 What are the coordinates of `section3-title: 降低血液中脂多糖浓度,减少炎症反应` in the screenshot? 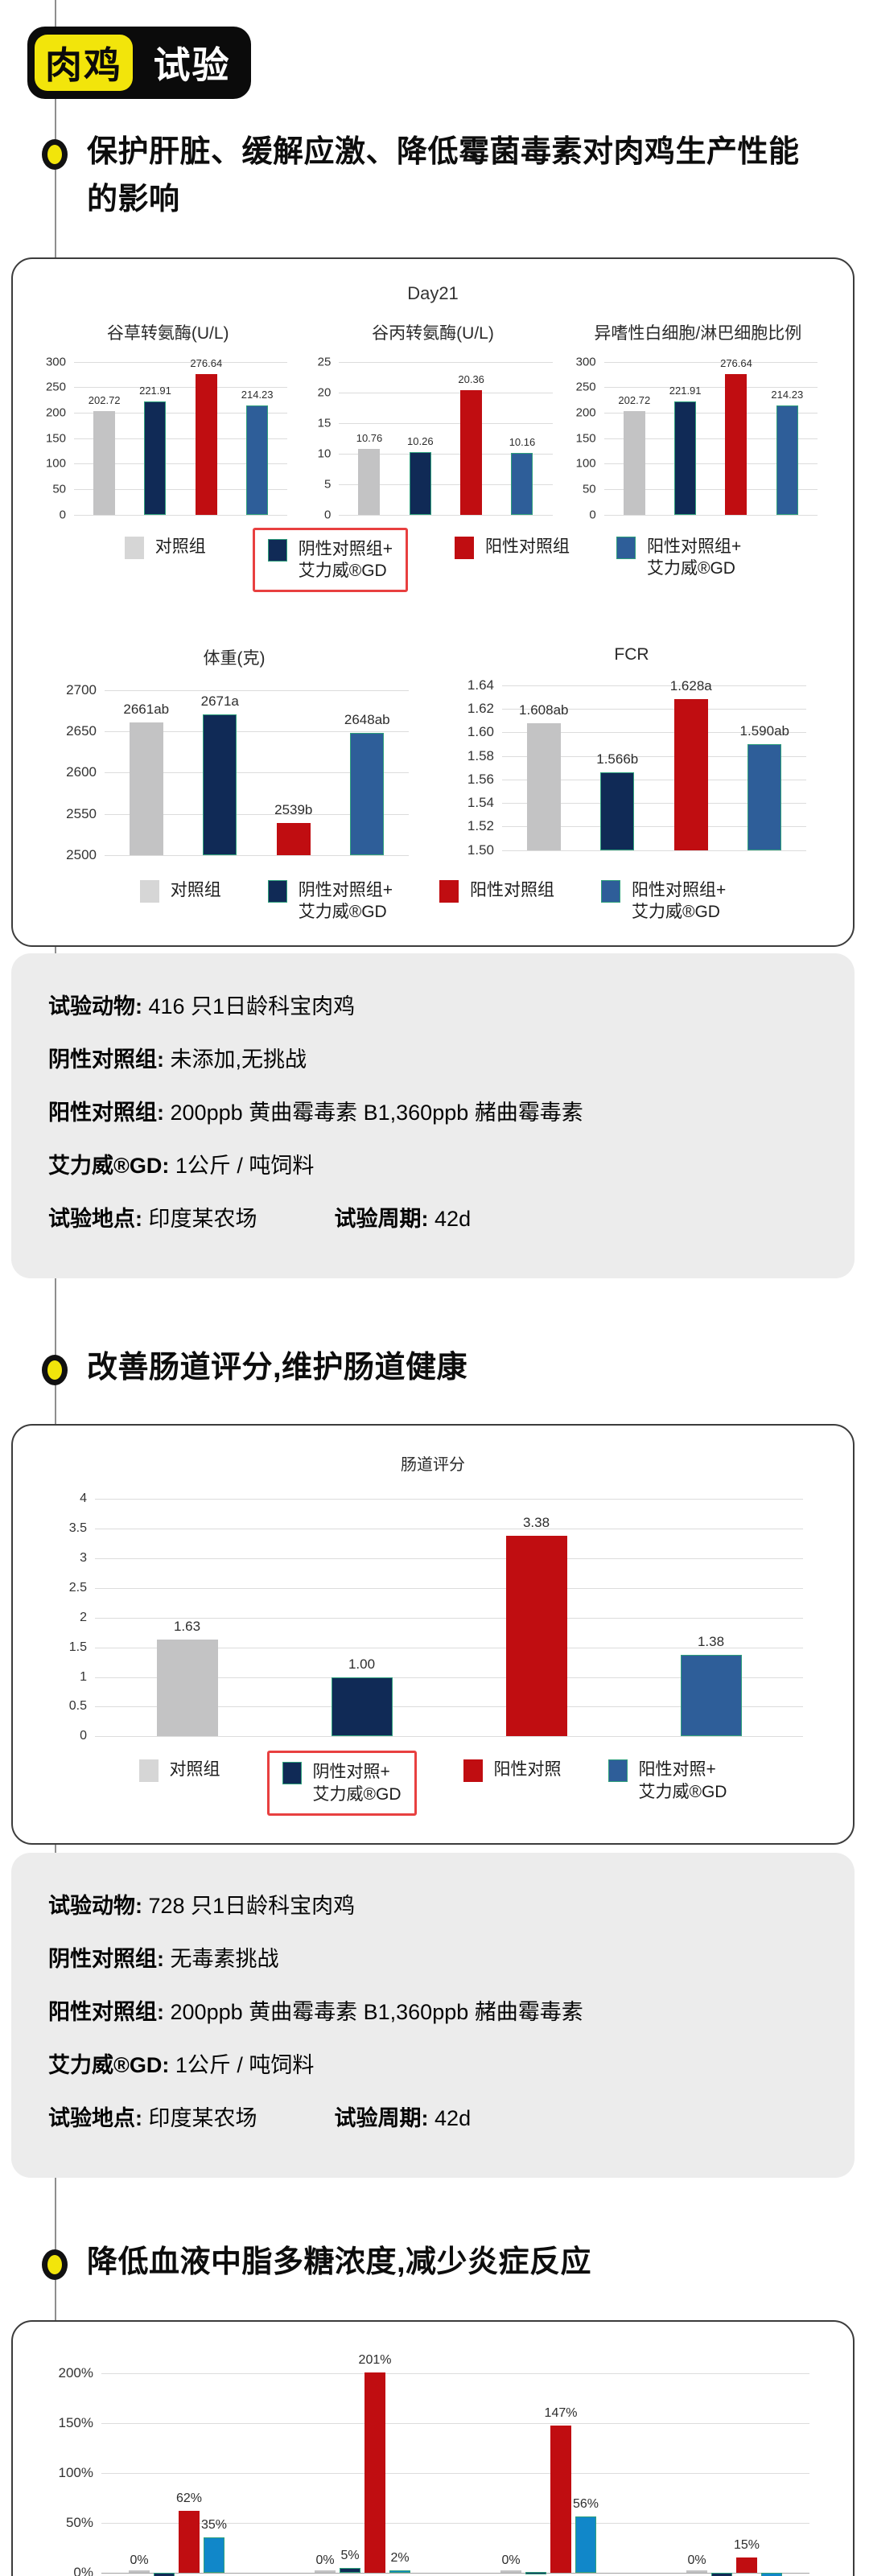 It's located at (339, 2262).